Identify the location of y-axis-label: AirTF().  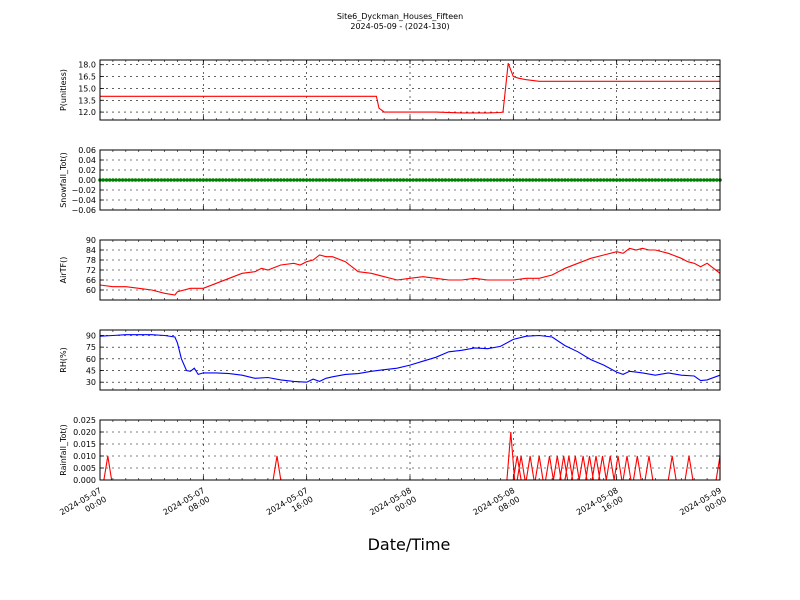
(63, 270).